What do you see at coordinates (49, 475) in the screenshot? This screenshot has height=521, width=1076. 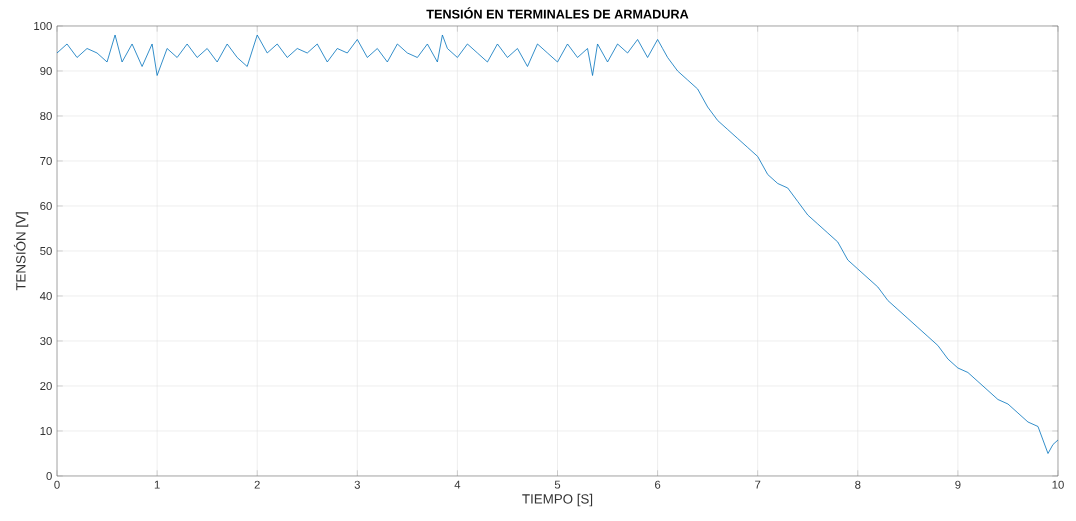 I see `y-tick-label: 0` at bounding box center [49, 475].